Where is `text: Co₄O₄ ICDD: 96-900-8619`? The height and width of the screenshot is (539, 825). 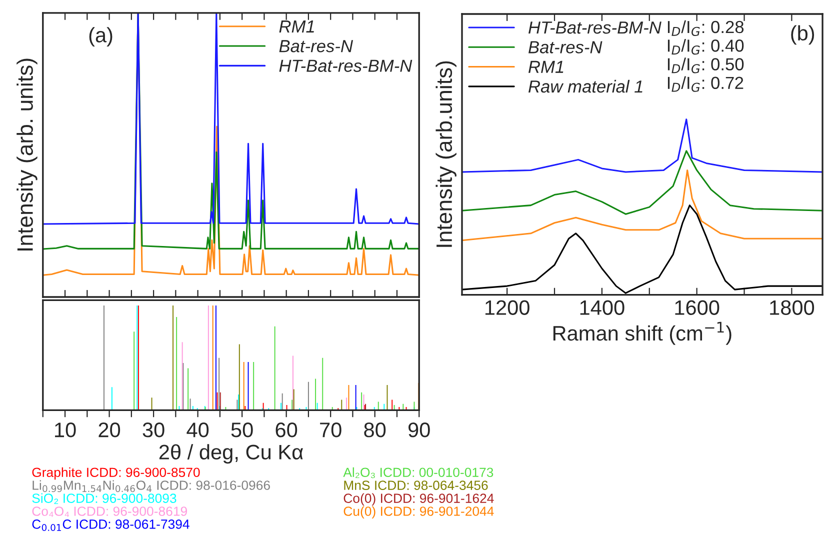
text: Co₄O₄ ICDD: 96-900-8619 is located at coordinates (109, 511).